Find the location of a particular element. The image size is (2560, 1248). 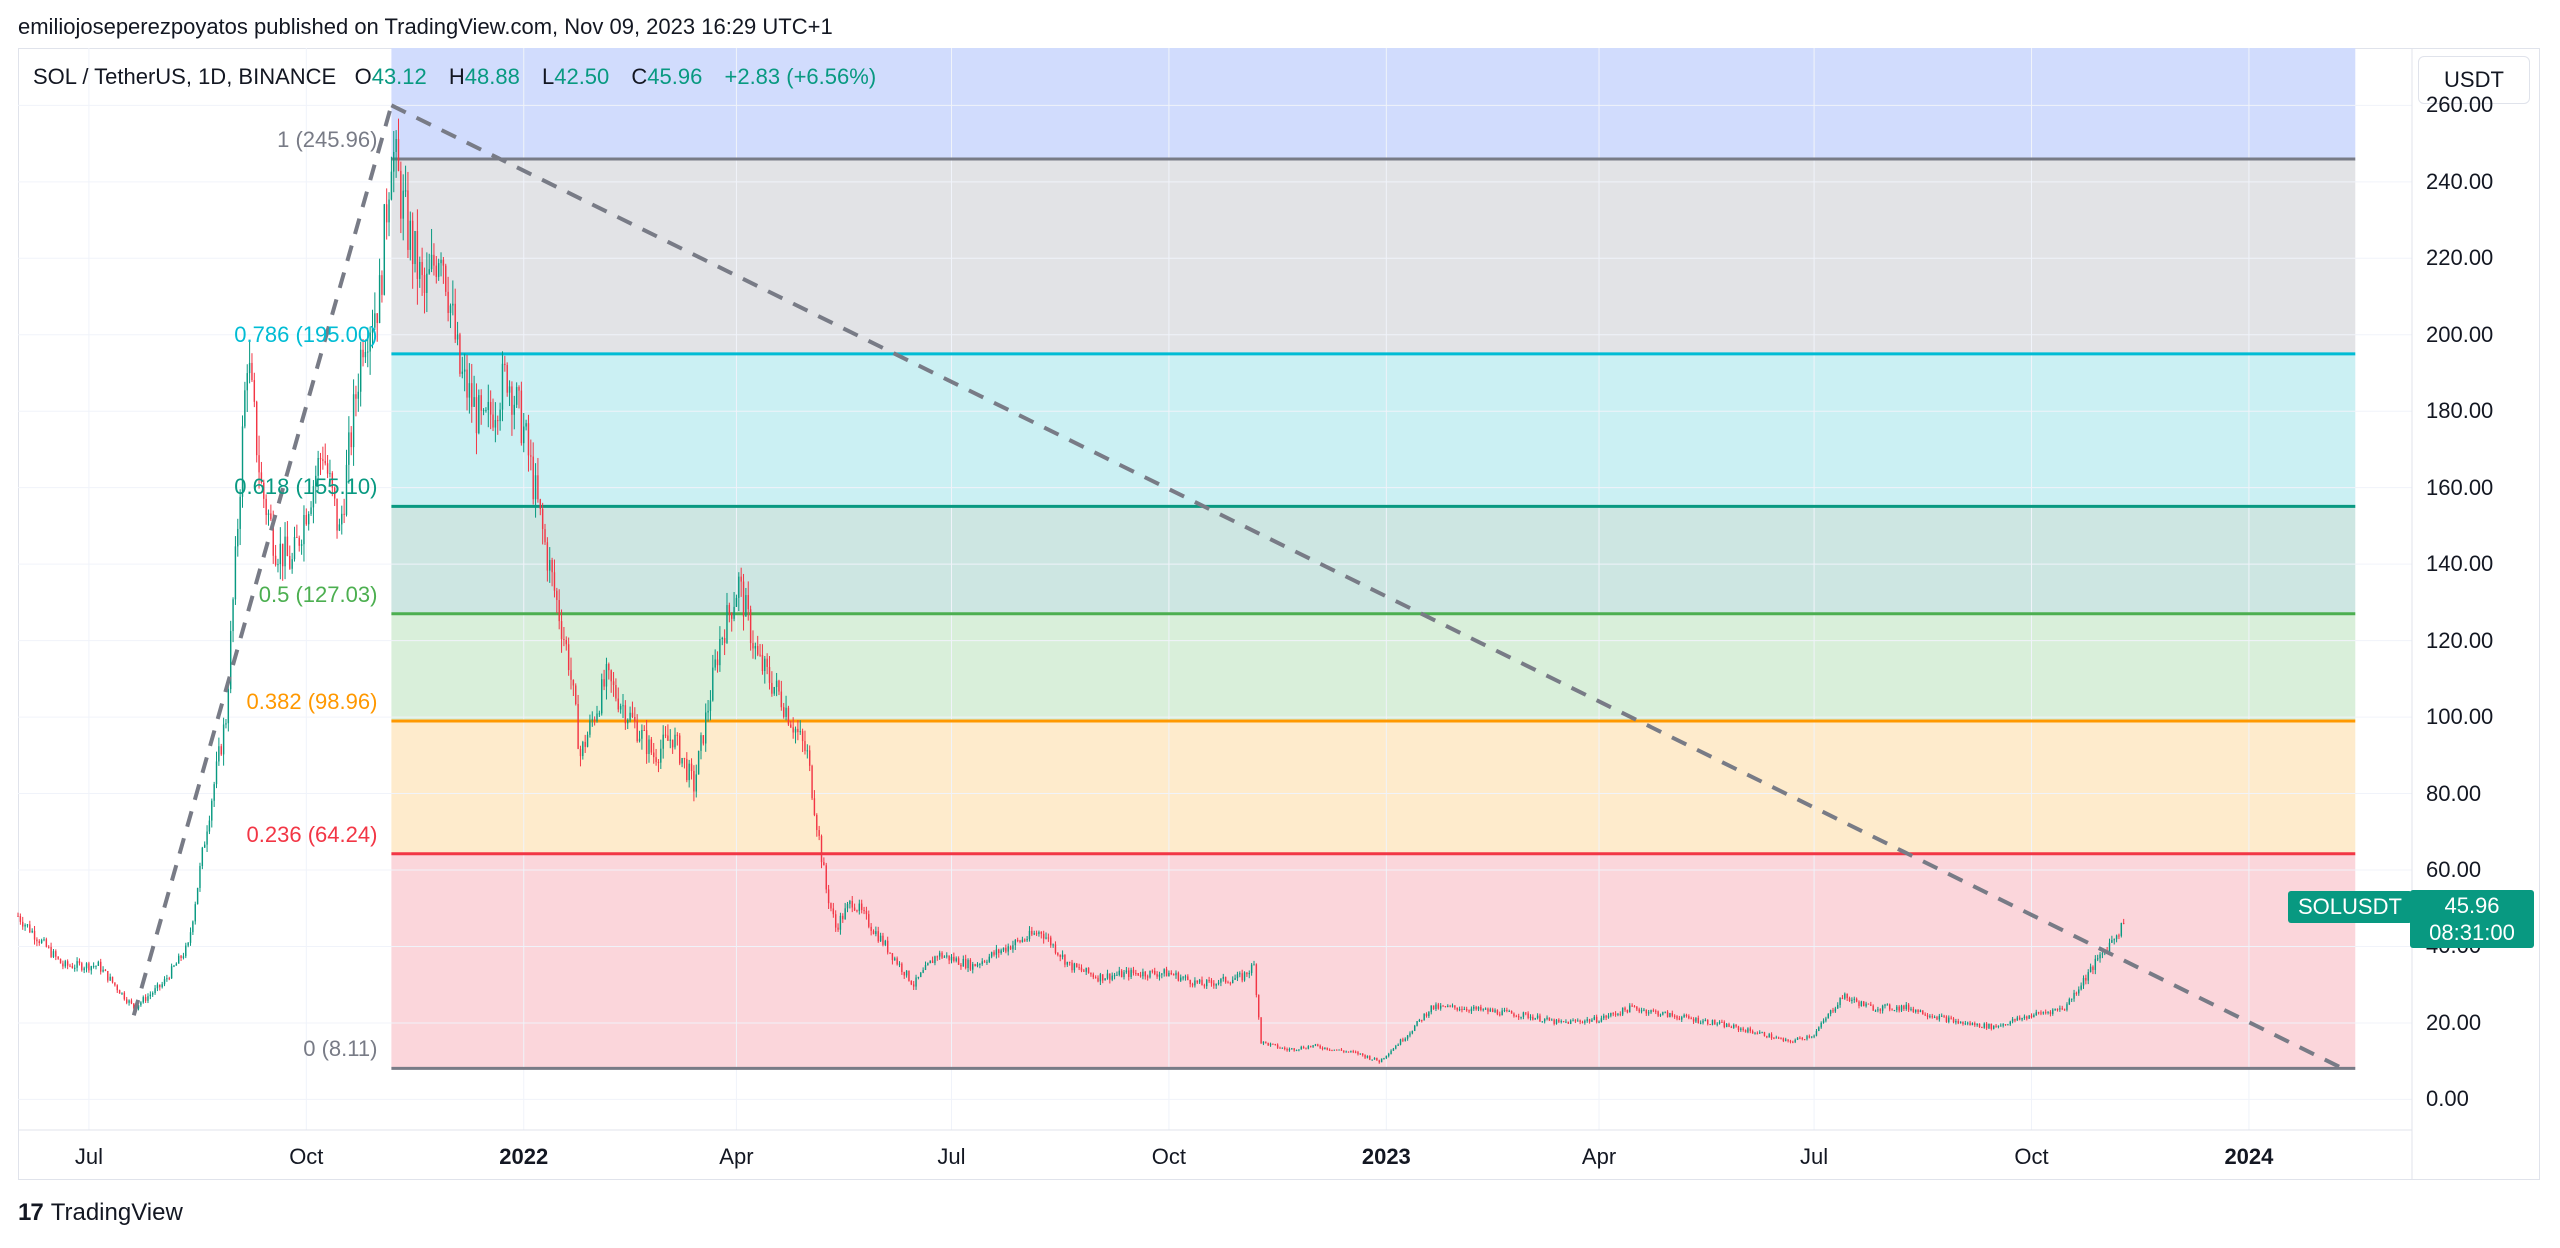

price-tick-label: 120.00 is located at coordinates (2460, 640).